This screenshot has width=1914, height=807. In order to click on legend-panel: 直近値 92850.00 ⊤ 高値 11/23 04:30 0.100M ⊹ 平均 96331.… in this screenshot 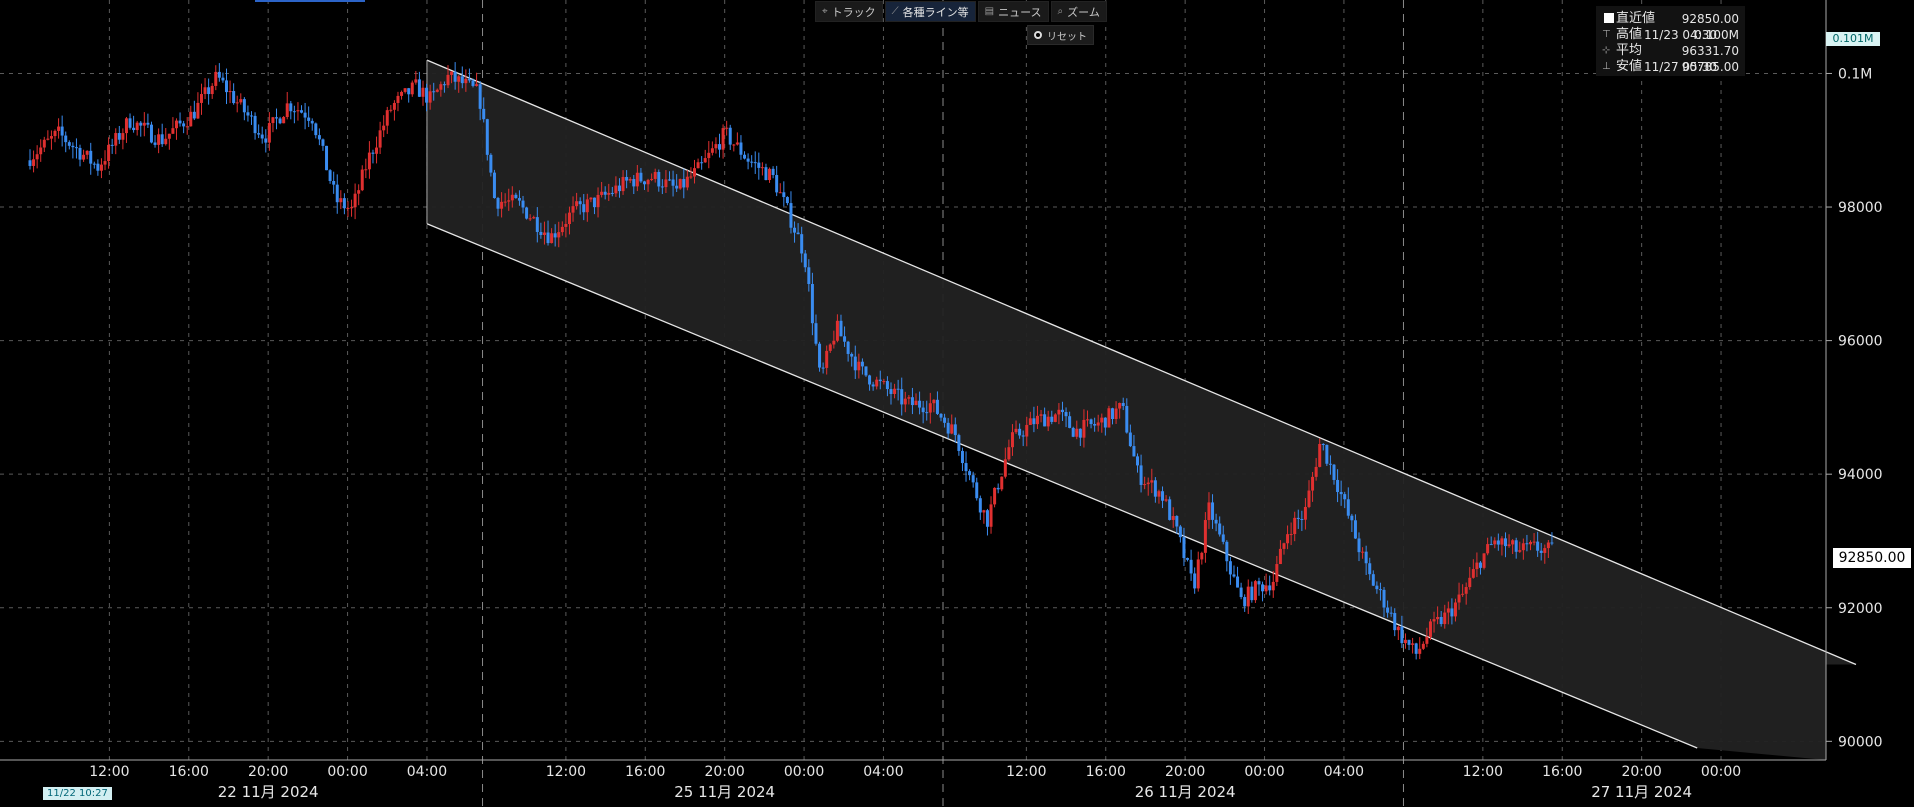, I will do `click(1670, 41)`.